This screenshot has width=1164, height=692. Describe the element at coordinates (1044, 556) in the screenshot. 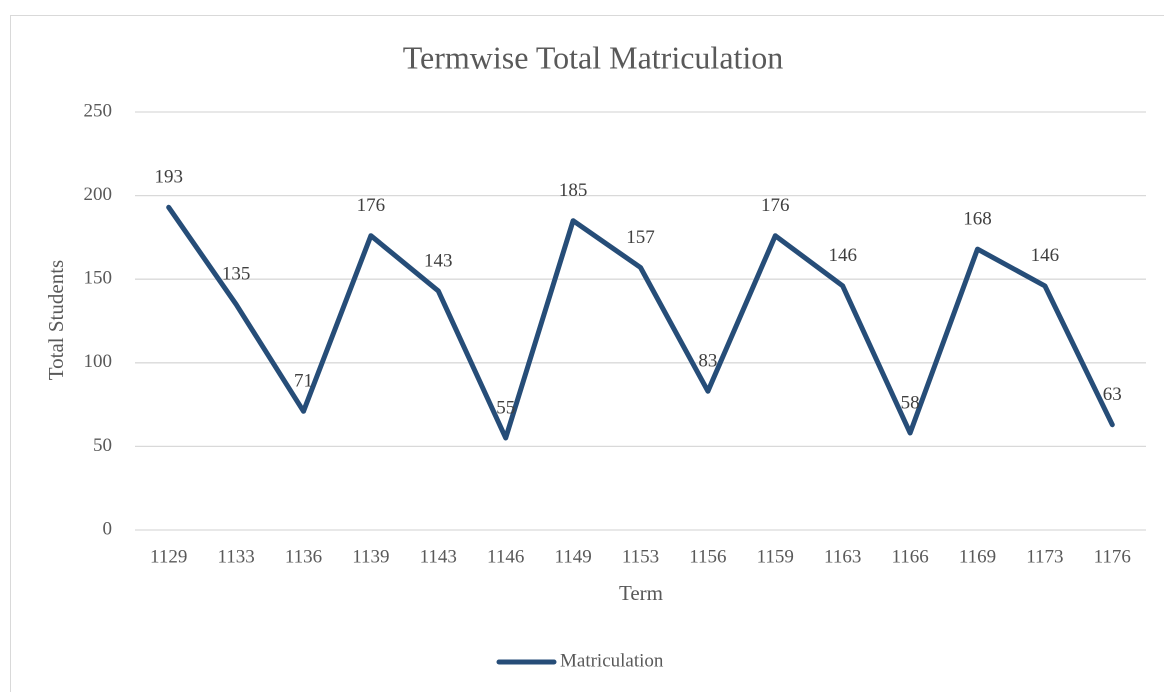

I see `x-tick-label: 1173` at that location.